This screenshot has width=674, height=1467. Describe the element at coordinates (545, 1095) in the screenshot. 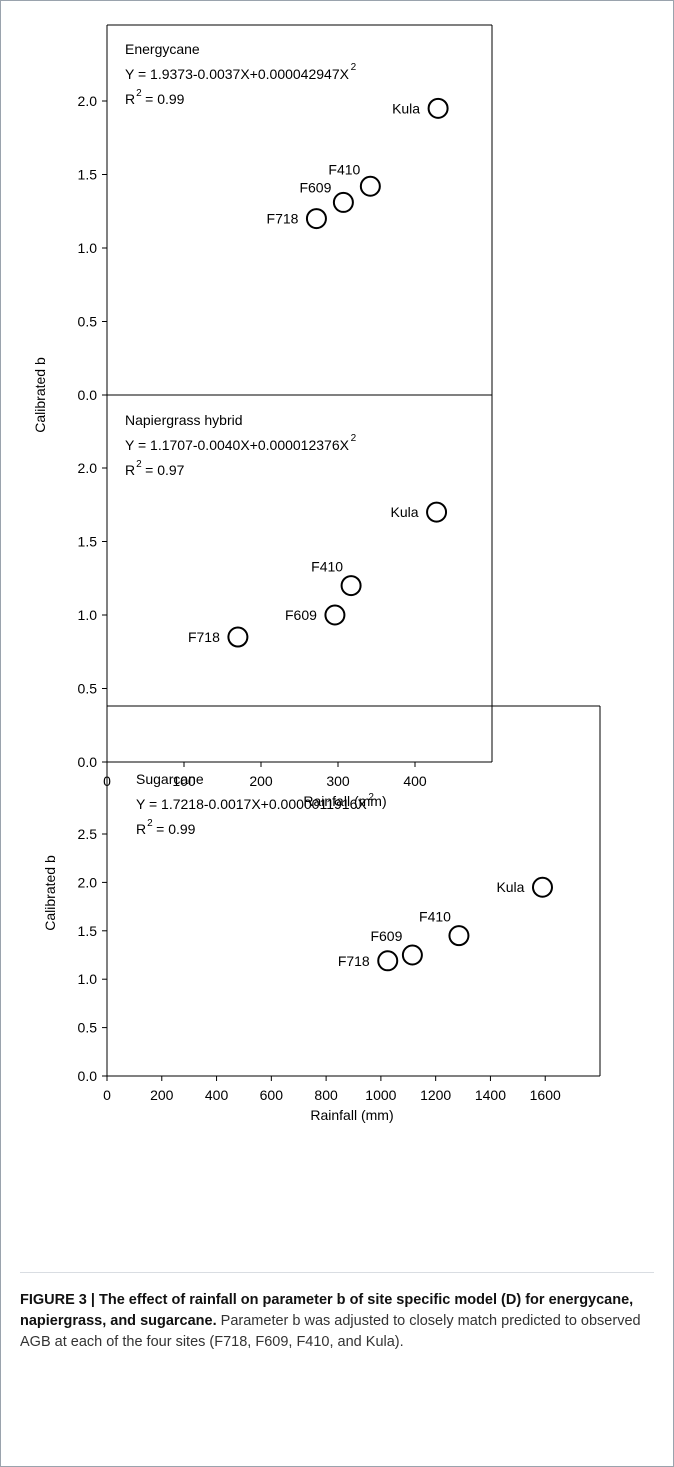

I see `x-tick-label: 1600` at that location.